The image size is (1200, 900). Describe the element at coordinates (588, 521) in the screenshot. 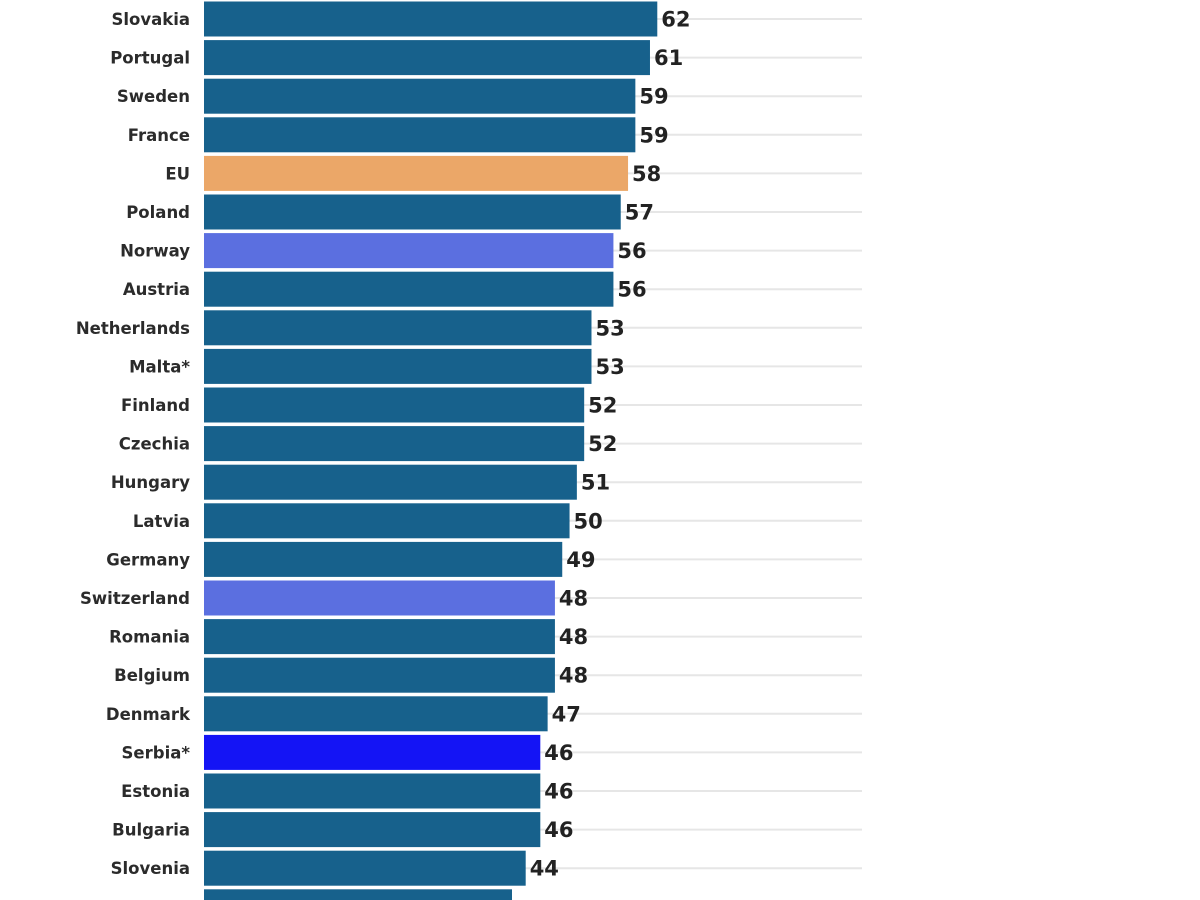

I see `value-label: 50` at that location.